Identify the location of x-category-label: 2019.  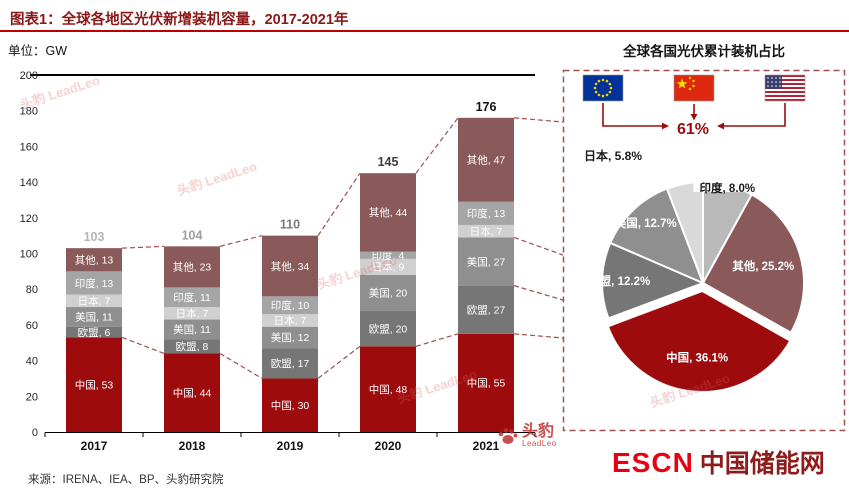
(290, 446).